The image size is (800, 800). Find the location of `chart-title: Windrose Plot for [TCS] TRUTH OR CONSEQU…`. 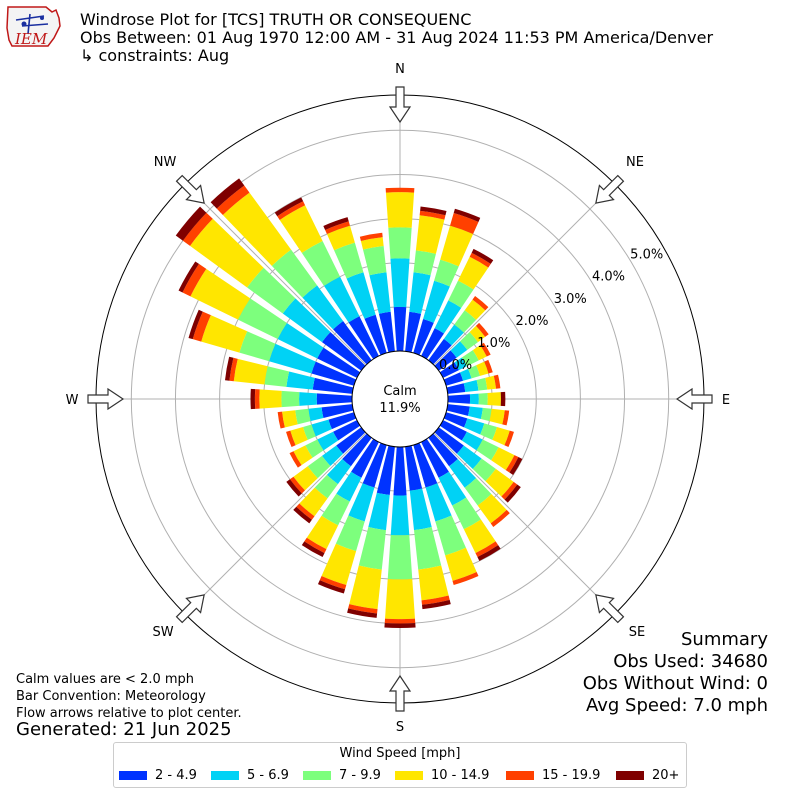

chart-title: Windrose Plot for [TCS] TRUTH OR CONSEQU… is located at coordinates (276, 19).